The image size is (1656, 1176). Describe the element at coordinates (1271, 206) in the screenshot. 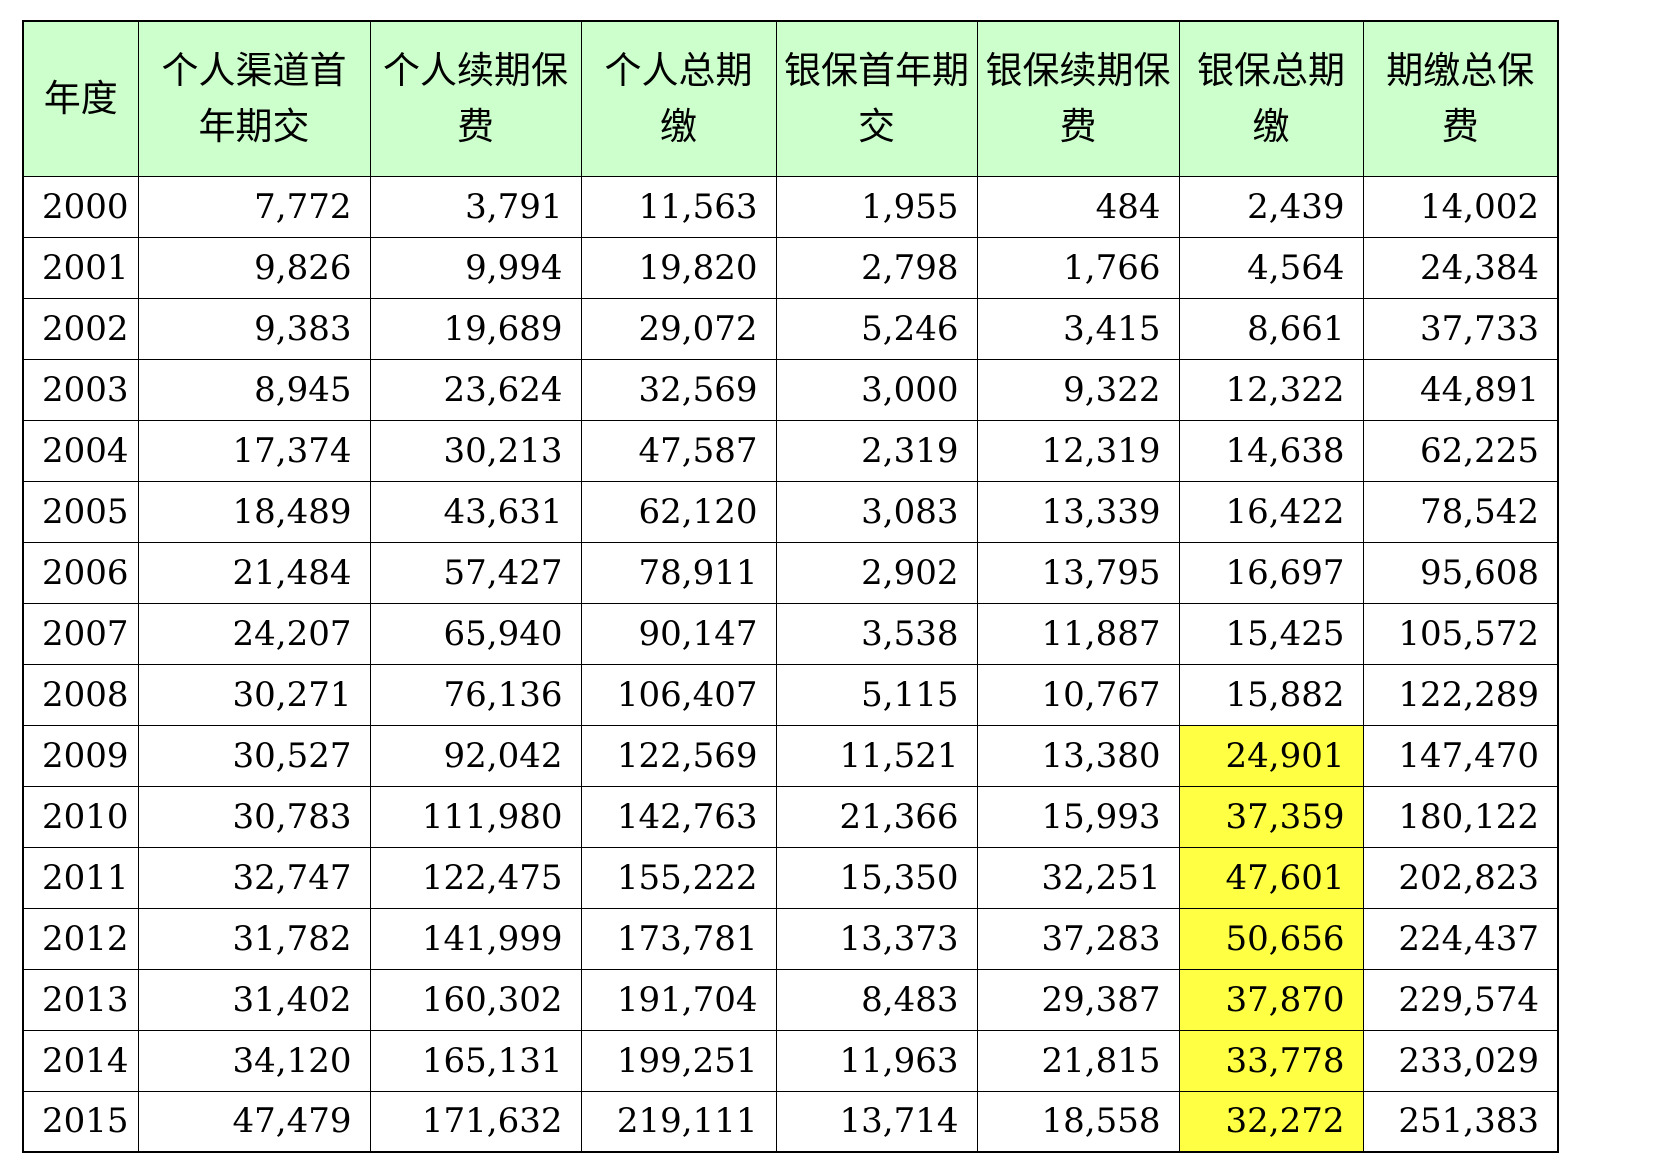

I see `cell-bancassurance-total: 2,439` at that location.